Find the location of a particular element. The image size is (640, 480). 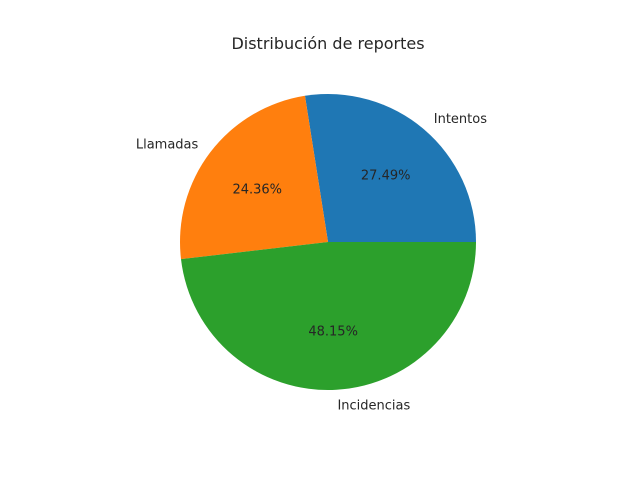

slice-label-llamadas: Llamadas is located at coordinates (167, 145).